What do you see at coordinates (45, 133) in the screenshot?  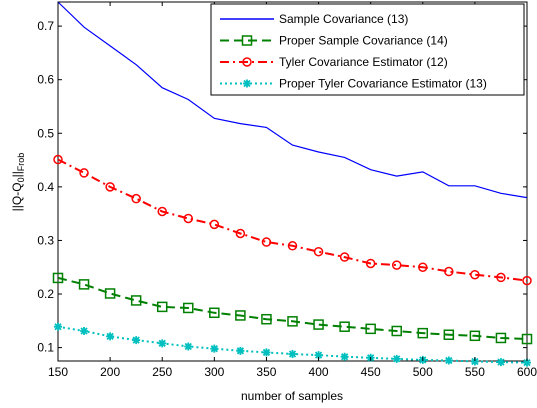 I see `y-tick-label-4: 0.5` at bounding box center [45, 133].